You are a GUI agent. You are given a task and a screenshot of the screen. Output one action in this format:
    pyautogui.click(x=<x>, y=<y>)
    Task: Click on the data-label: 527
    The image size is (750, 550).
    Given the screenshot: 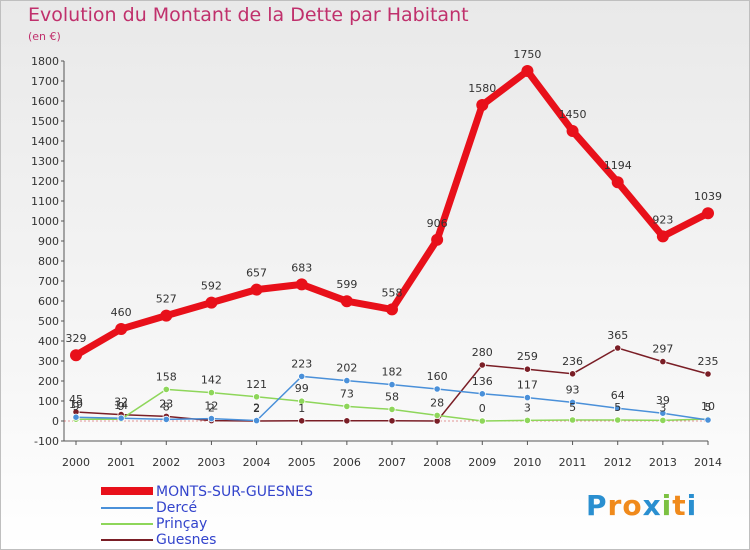 What is the action you would take?
    pyautogui.click(x=166, y=299)
    